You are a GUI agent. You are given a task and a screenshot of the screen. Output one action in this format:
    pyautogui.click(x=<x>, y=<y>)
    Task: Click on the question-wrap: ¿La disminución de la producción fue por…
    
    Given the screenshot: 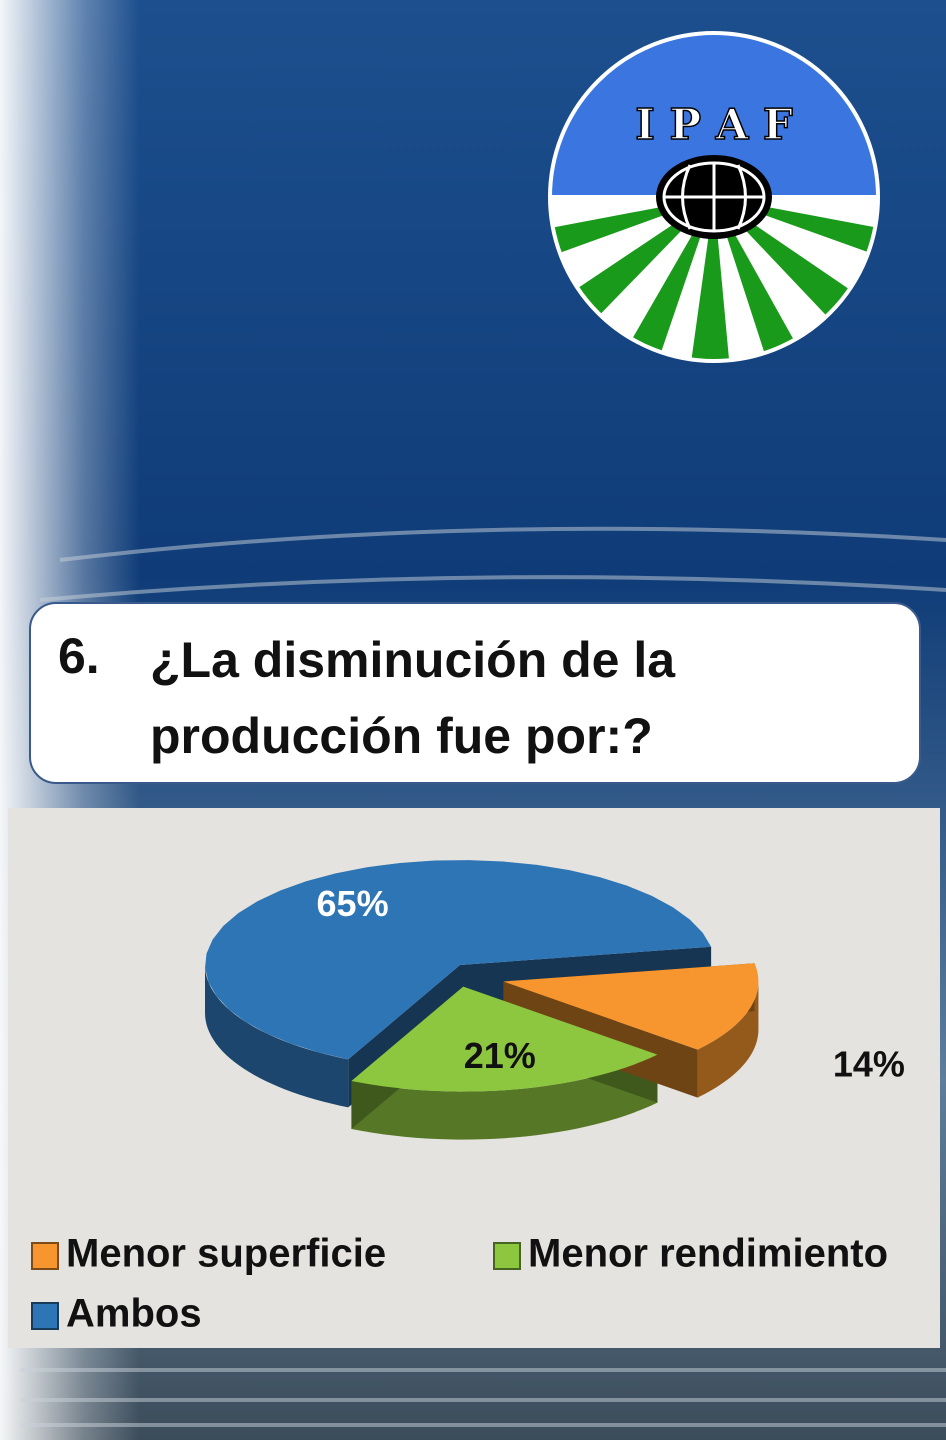 What is the action you would take?
    pyautogui.click(x=413, y=698)
    